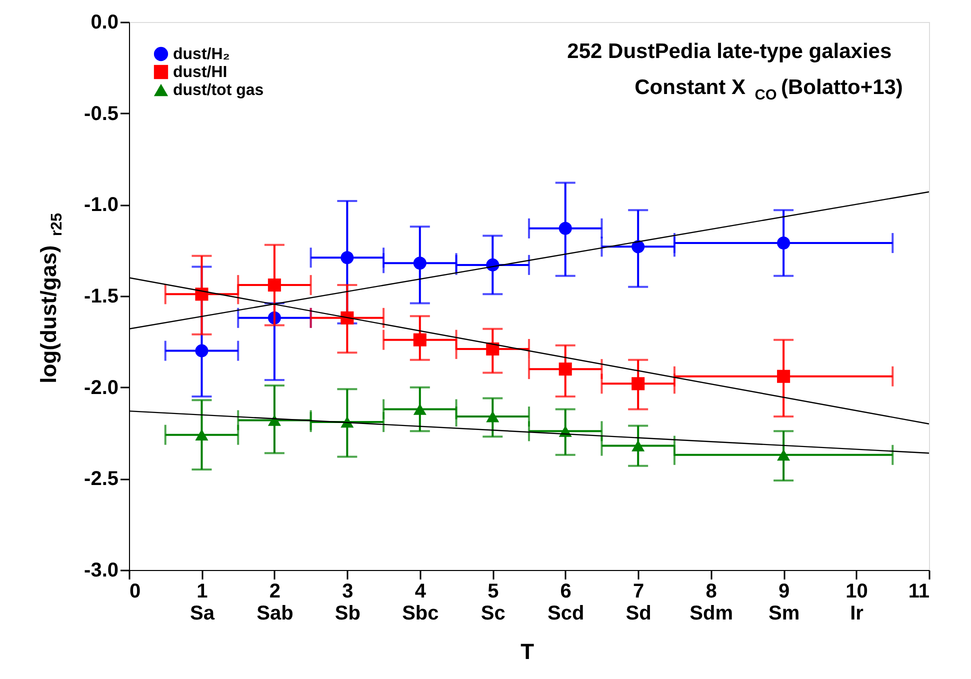  What do you see at coordinates (104, 23) in the screenshot?
I see `y-tick-label: 0.0` at bounding box center [104, 23].